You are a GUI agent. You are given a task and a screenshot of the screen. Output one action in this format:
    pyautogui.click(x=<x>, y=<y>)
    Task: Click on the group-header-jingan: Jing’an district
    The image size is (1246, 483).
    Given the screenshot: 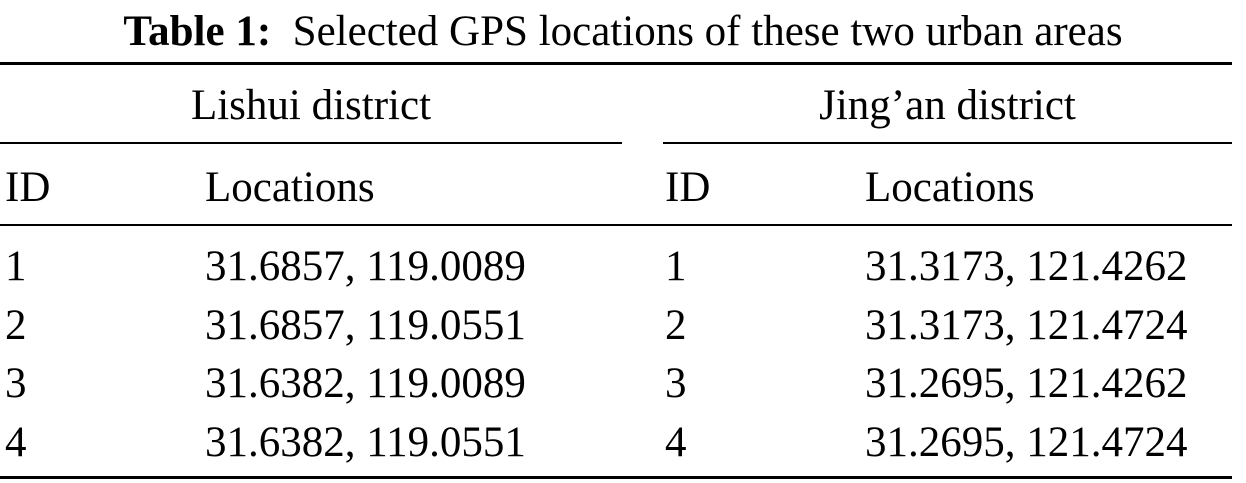 What is the action you would take?
    pyautogui.click(x=947, y=105)
    